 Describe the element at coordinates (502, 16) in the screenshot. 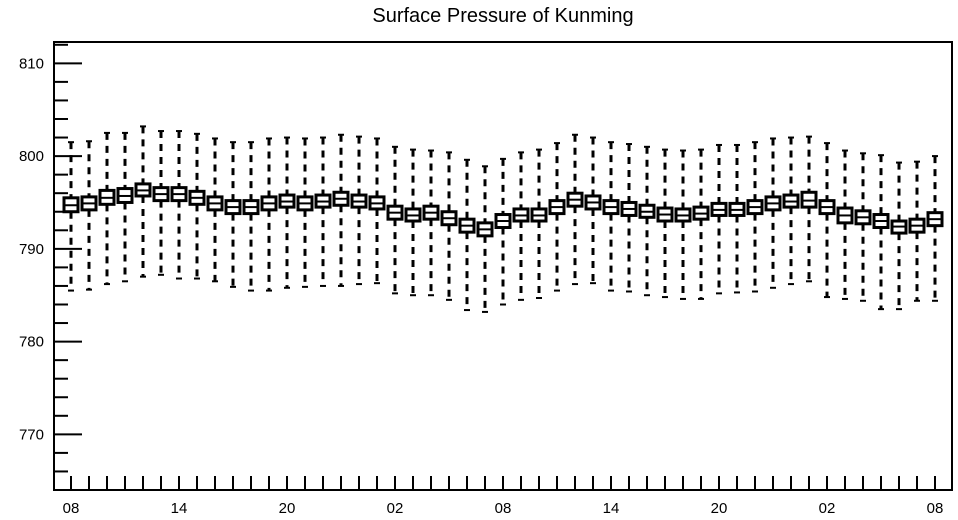

I see `chart-title: Surface Pressure of Kunming` at that location.